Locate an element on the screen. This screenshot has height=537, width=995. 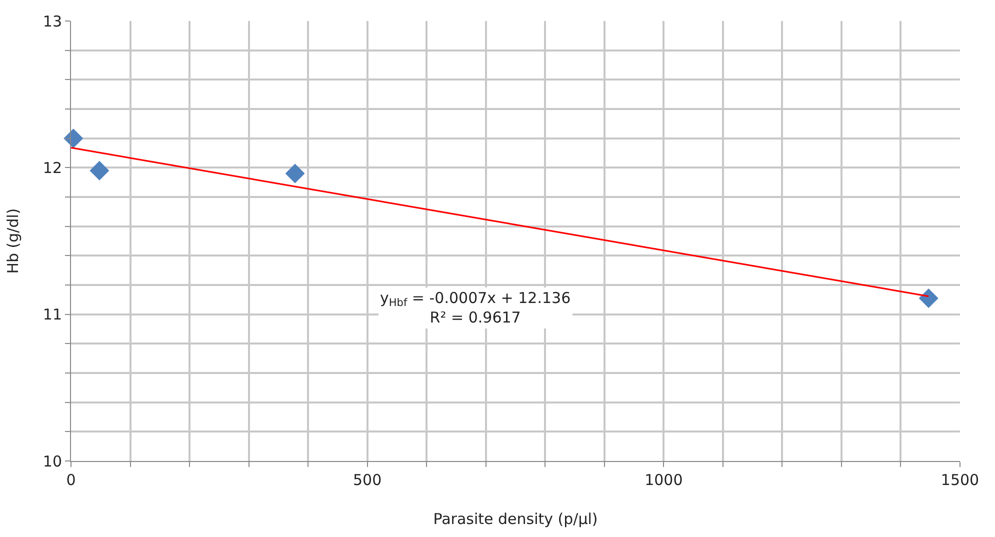
annotation: y$_{Hbf}$ = -0.0007x + 12.136 is located at coordinates (475, 299).